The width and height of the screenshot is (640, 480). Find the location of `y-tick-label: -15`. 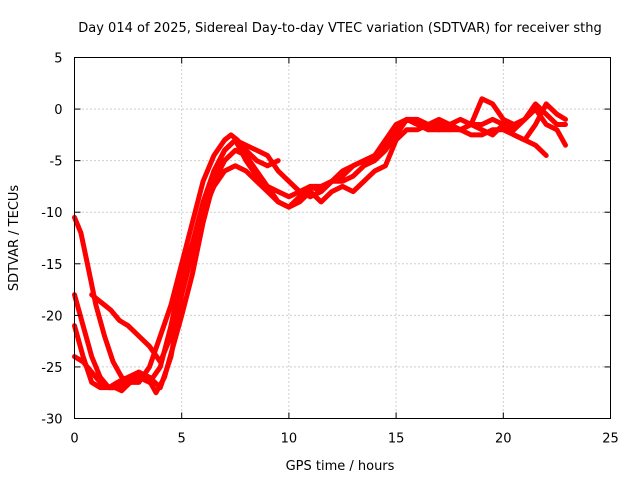

y-tick-label: -15 is located at coordinates (51, 265).